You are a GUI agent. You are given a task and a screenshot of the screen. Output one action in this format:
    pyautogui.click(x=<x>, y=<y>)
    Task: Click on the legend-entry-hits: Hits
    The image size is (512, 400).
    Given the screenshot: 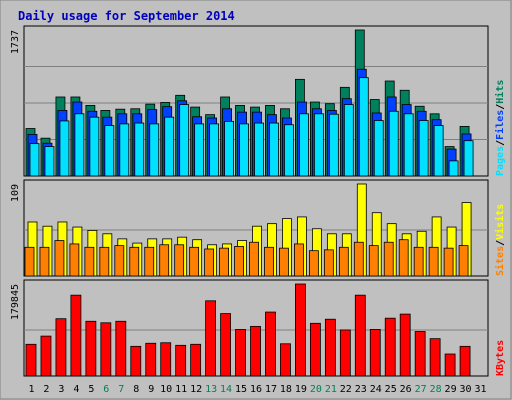 What is the action you would take?
    pyautogui.click(x=500, y=92)
    